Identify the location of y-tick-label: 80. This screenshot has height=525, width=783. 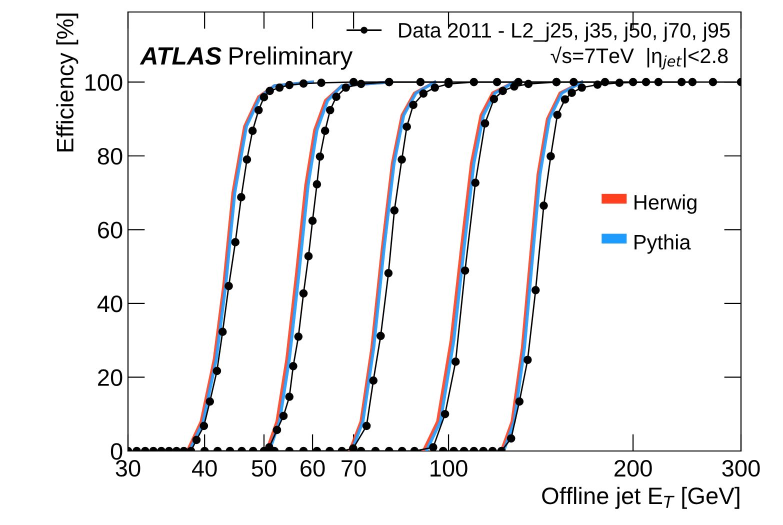
(110, 156).